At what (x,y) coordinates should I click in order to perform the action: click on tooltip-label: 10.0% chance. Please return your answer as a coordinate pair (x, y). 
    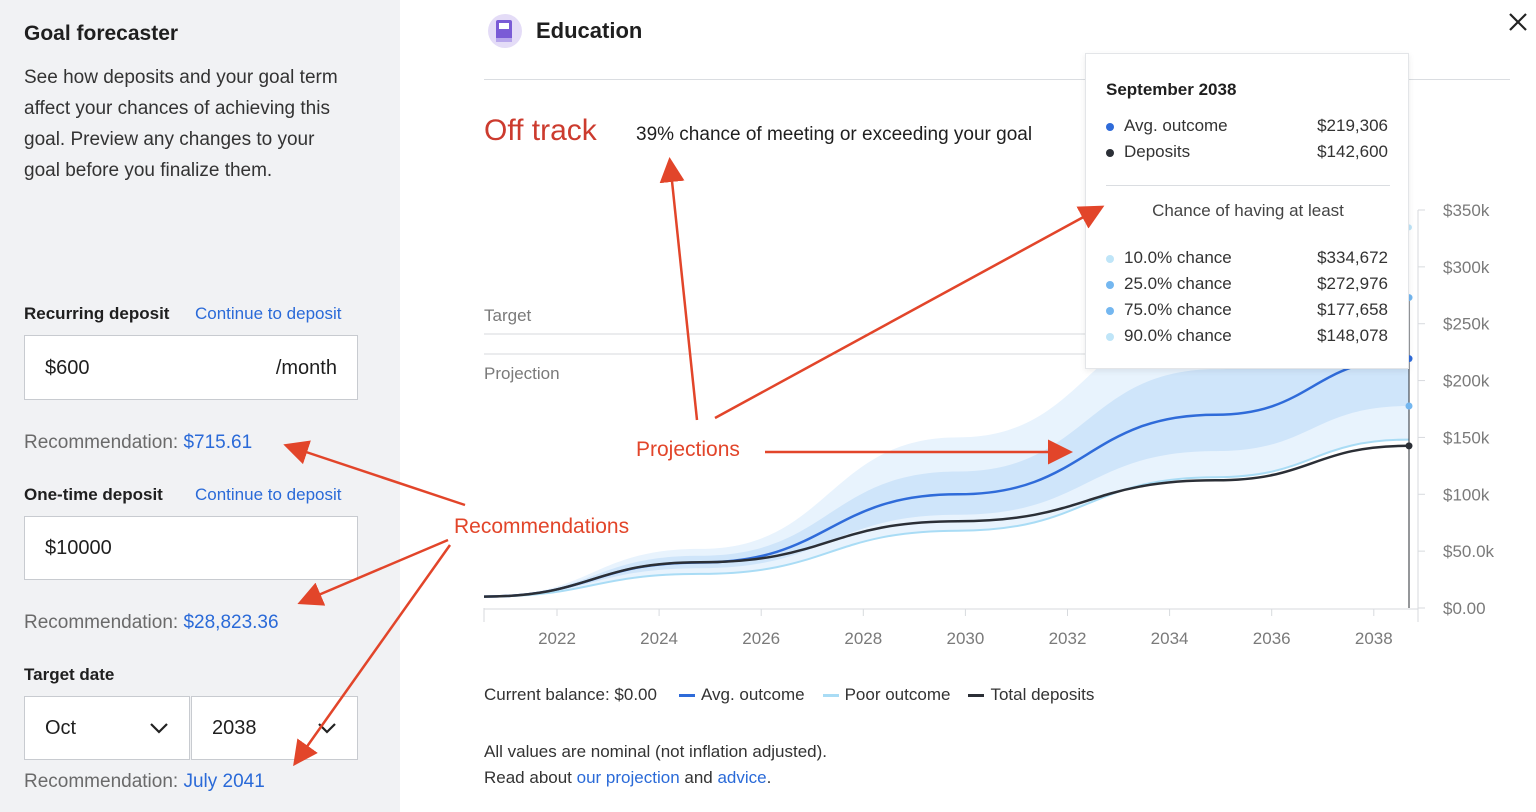
    Looking at the image, I should click on (1178, 257).